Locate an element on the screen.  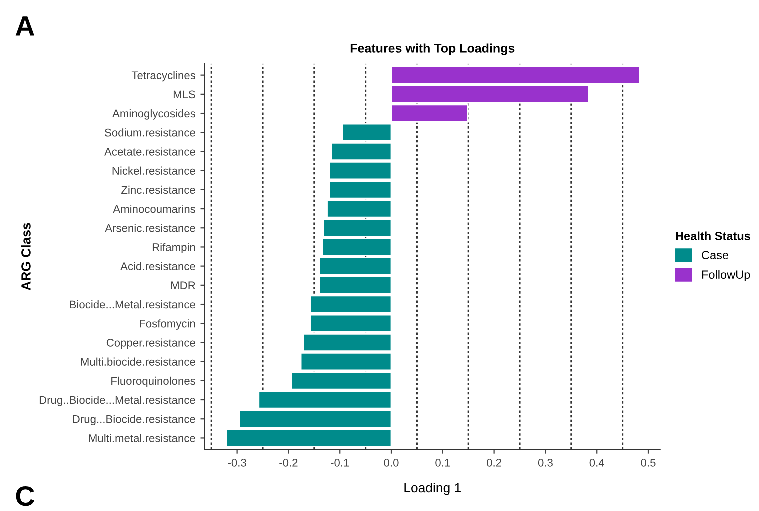
y-tick-label: Rifampin is located at coordinates (174, 248).